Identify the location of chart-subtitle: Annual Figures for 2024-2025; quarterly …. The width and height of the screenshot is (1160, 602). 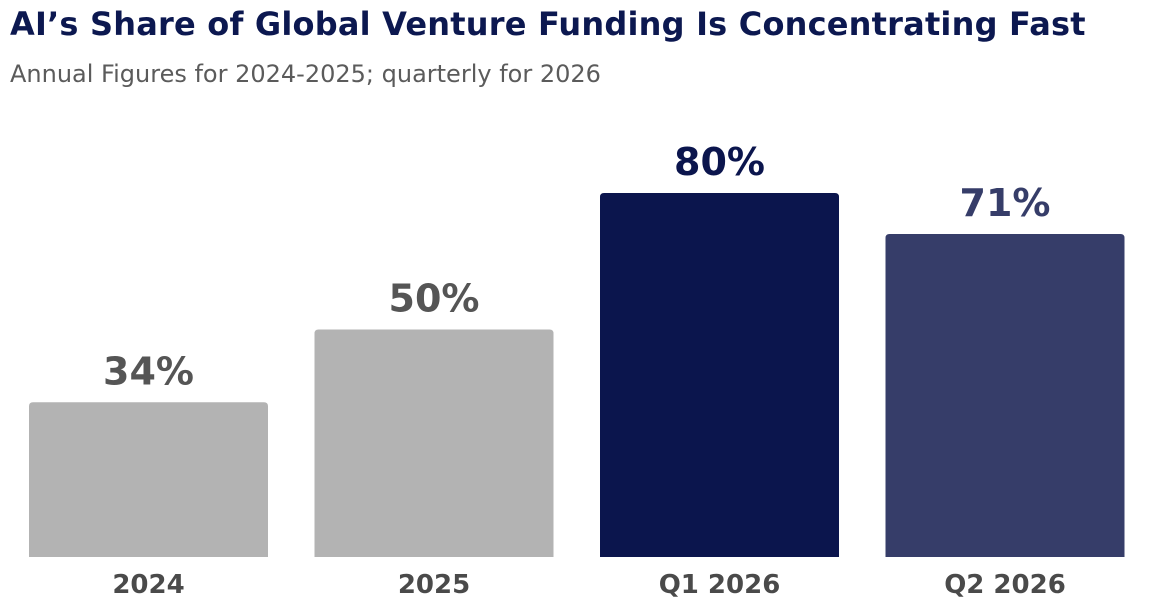
(305, 74).